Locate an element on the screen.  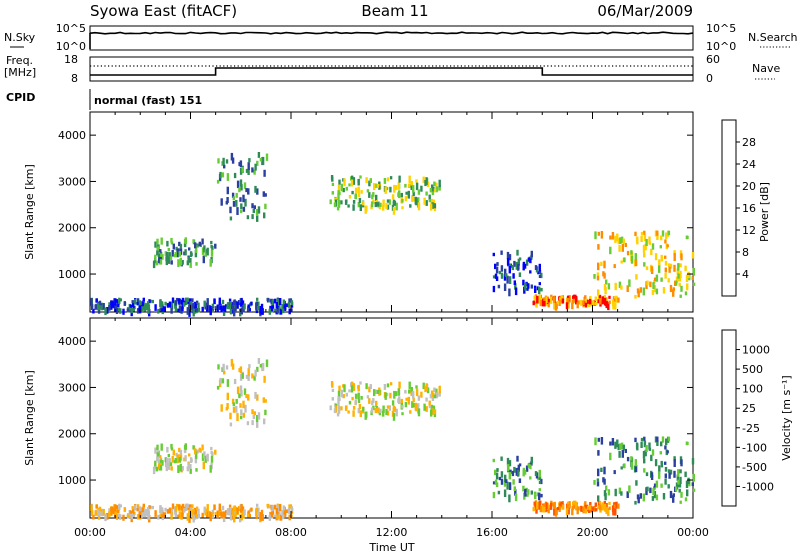
velocity-colorbar-tick-label: -25 is located at coordinates (751, 428).